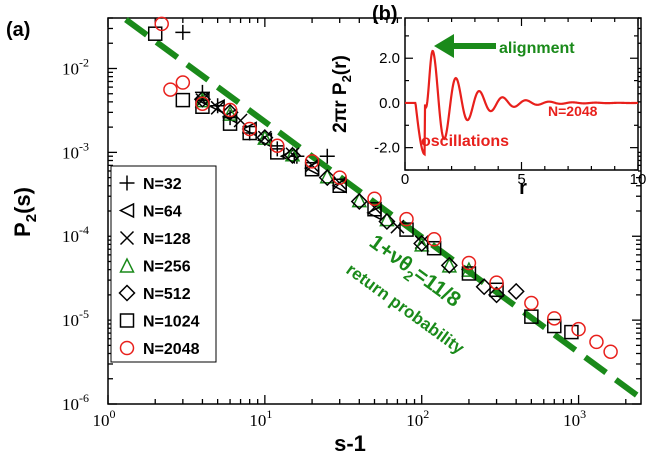 The width and height of the screenshot is (654, 460). I want to click on inset-xlabel: r, so click(523, 188).